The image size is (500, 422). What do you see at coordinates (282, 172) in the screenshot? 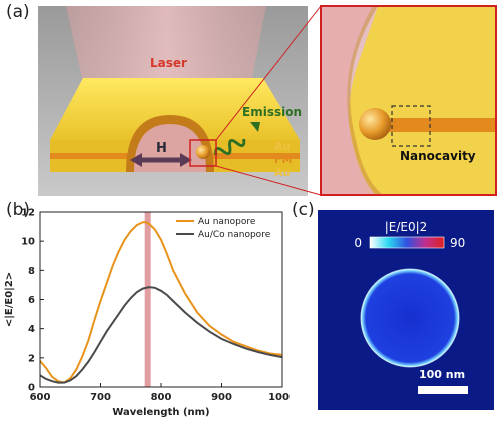
I see `au-bottom-label: Au` at bounding box center [282, 172].